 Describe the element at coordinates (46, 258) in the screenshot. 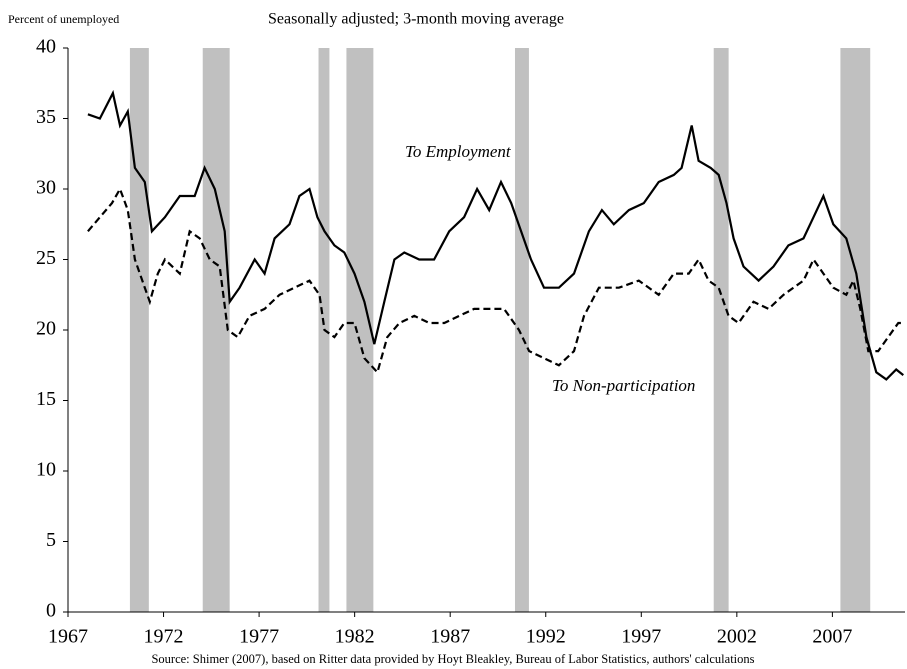

I see `y-tick-label: 25` at that location.